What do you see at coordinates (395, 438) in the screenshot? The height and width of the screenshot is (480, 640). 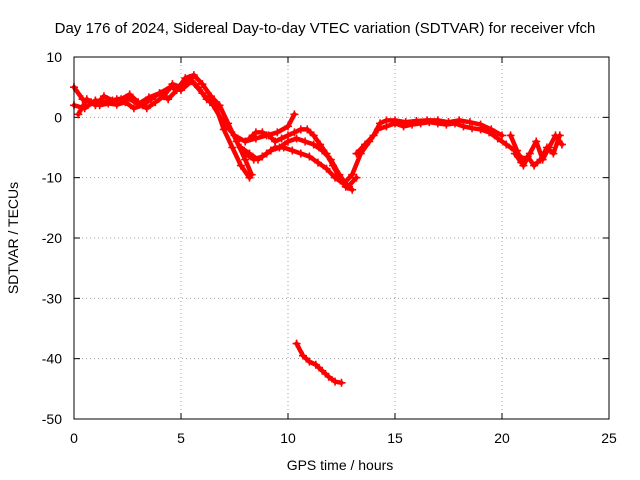 I see `x-tick-label: 15` at bounding box center [395, 438].